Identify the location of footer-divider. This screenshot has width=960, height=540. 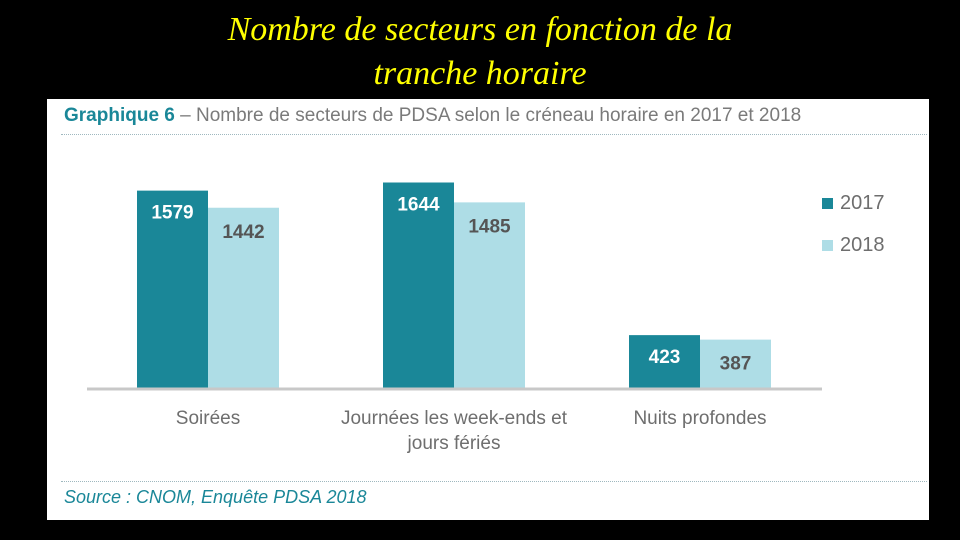
(494, 481).